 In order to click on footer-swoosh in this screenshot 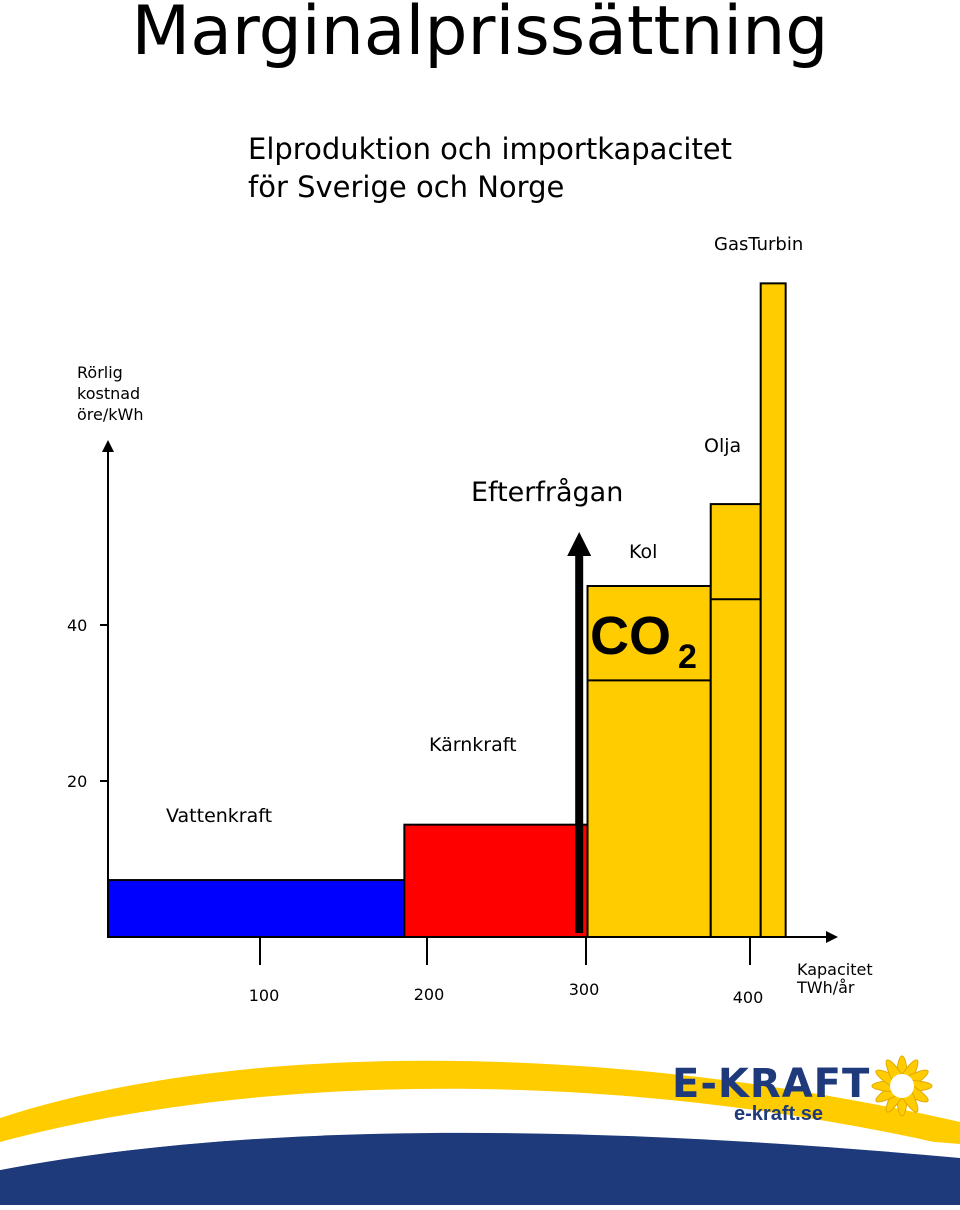, I will do `click(480, 1132)`.